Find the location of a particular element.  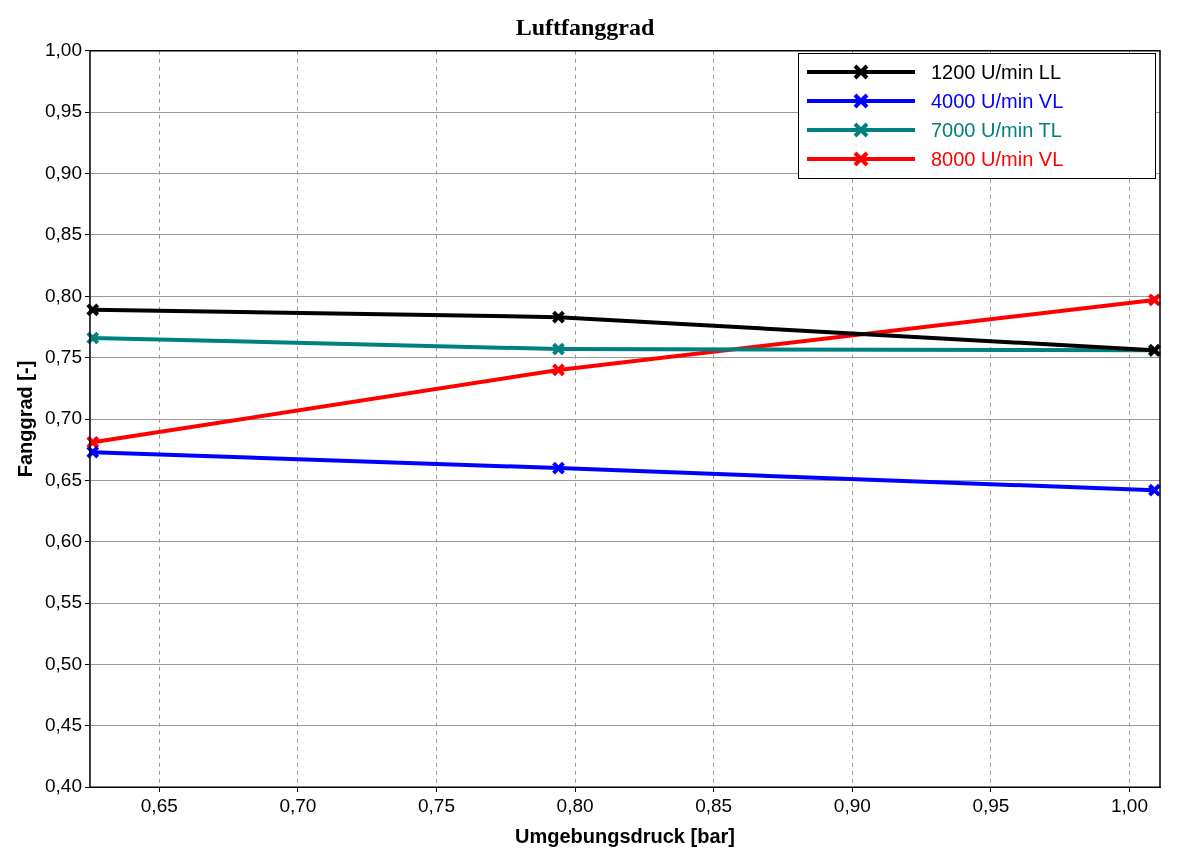

y-tick-label: 0,40 is located at coordinates (63, 786).